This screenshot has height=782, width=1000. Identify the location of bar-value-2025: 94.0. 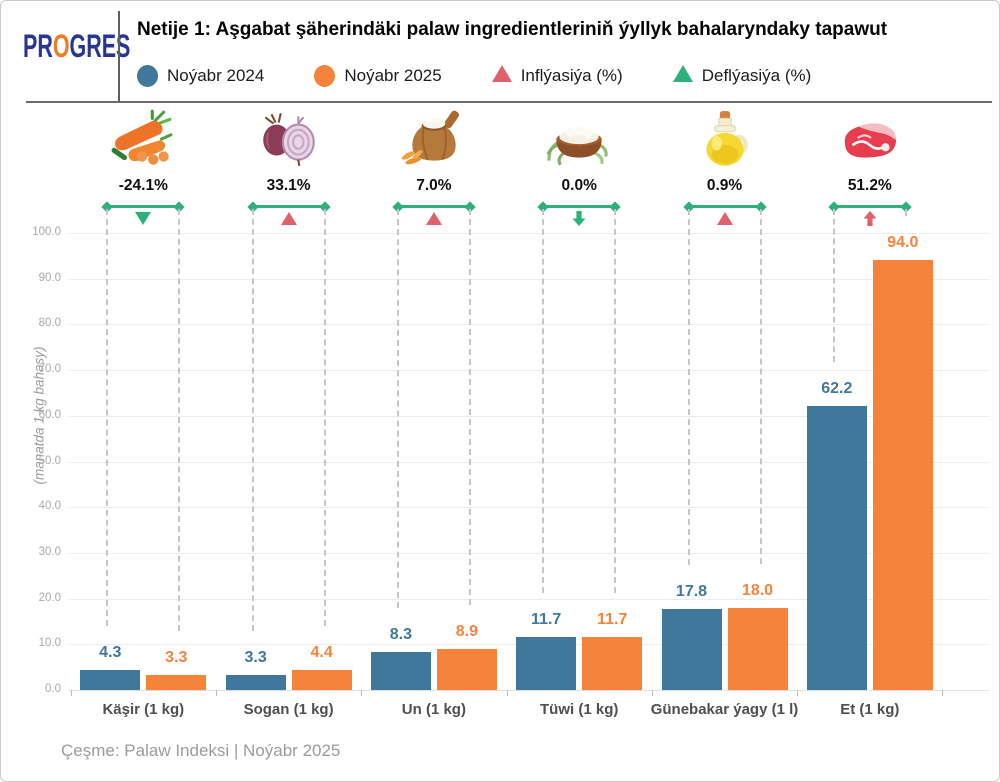
(903, 243).